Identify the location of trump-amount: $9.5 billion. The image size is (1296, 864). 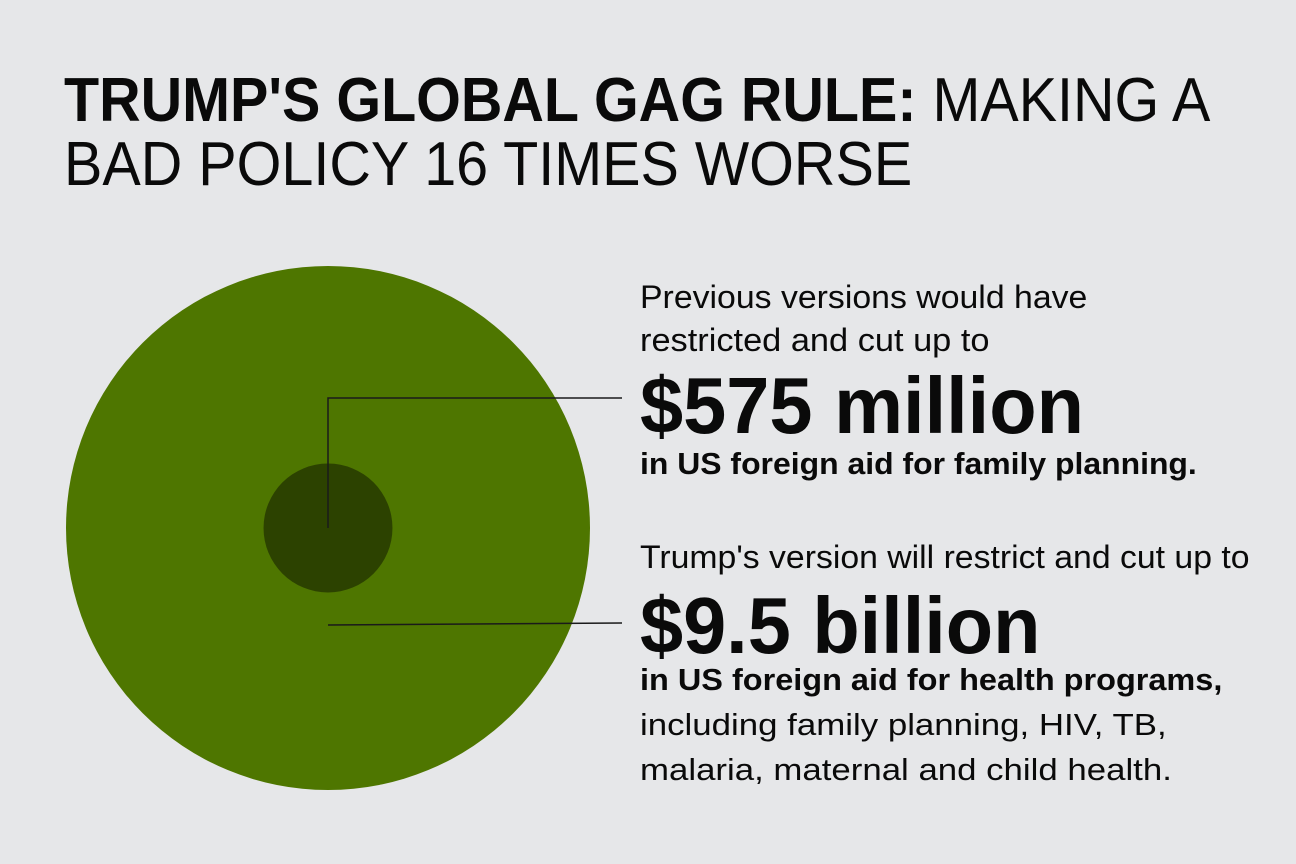
(840, 625).